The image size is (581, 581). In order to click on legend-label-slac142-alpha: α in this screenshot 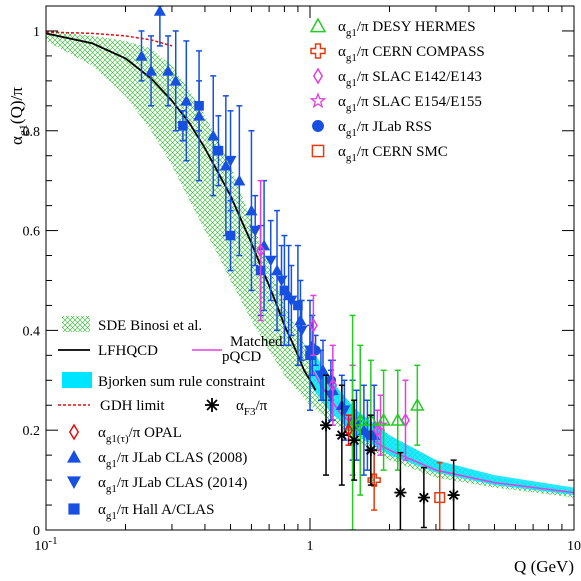, I will do `click(342, 77)`.